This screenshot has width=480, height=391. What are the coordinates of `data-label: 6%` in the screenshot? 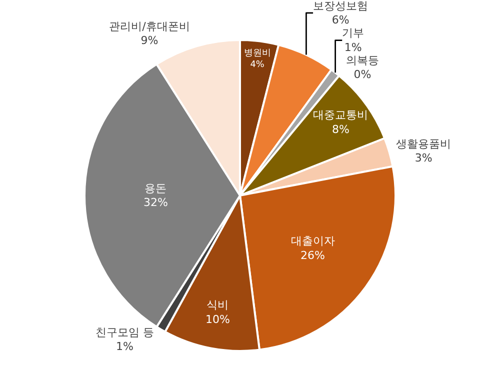 It's located at (341, 20).